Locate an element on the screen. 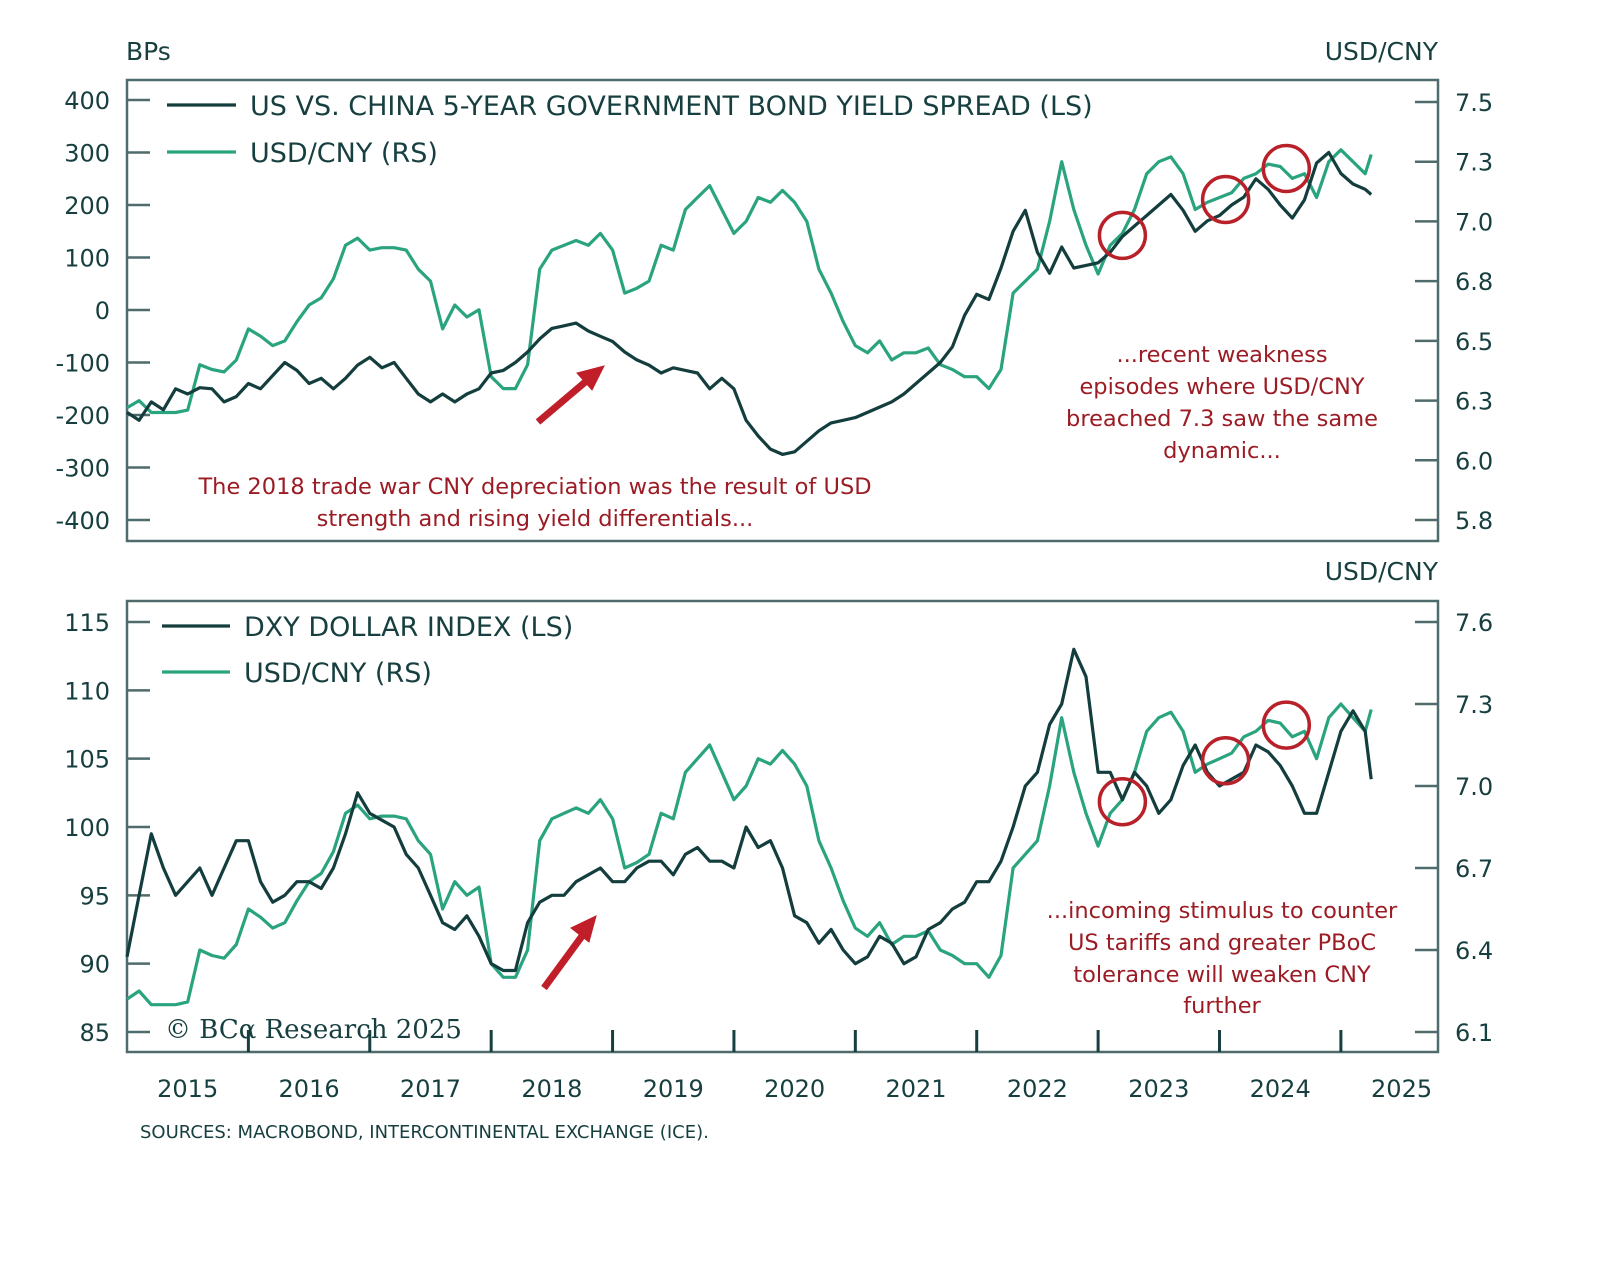 The image size is (1600, 1263). bottom-left-tick-label: 90 is located at coordinates (94, 965).